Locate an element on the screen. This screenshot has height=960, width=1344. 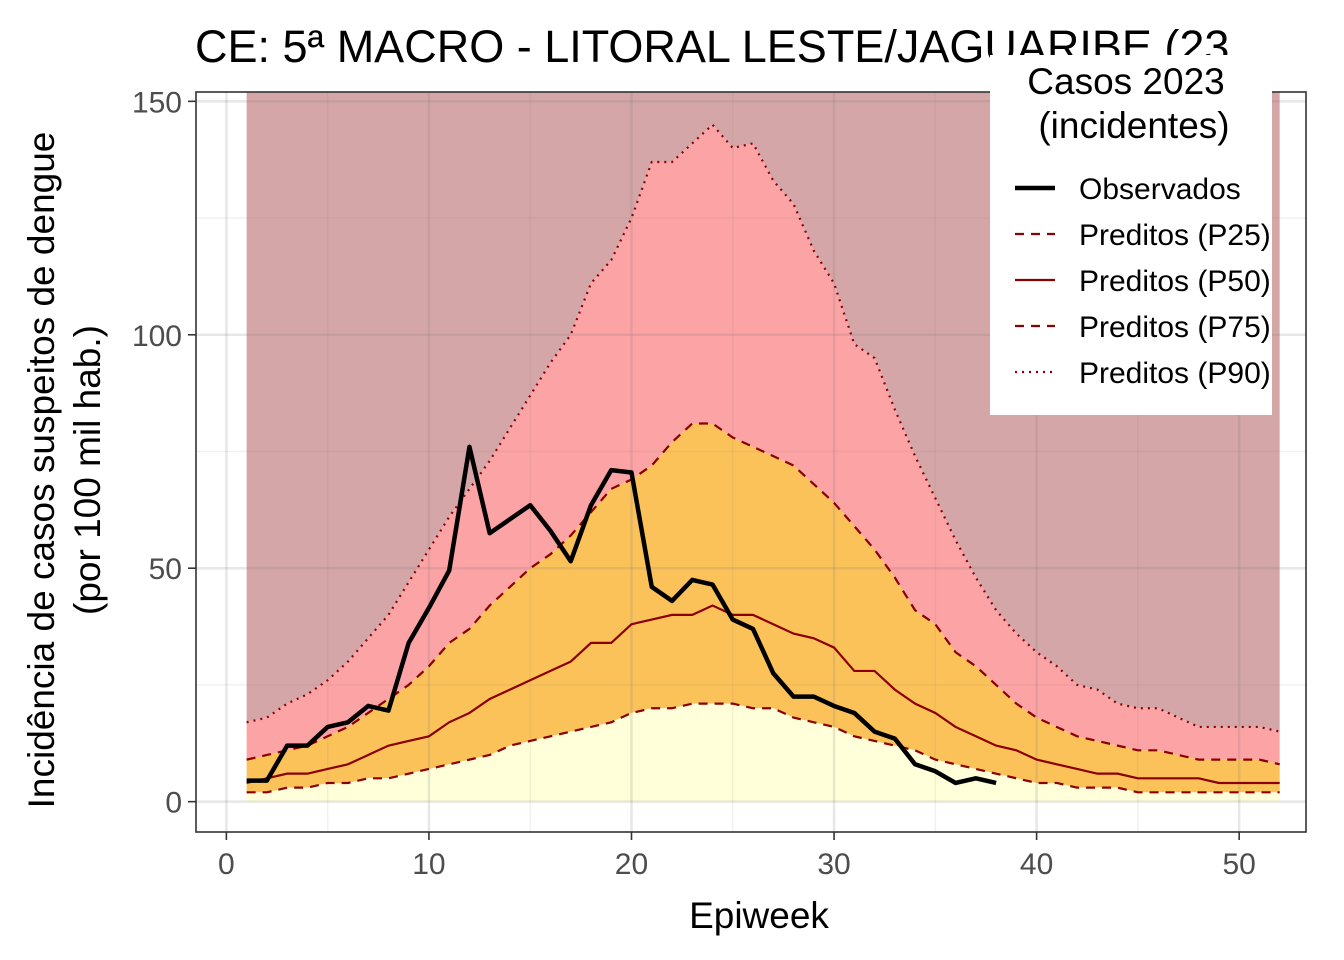
legend-title-line2: (incidentes) is located at coordinates (1133, 125).